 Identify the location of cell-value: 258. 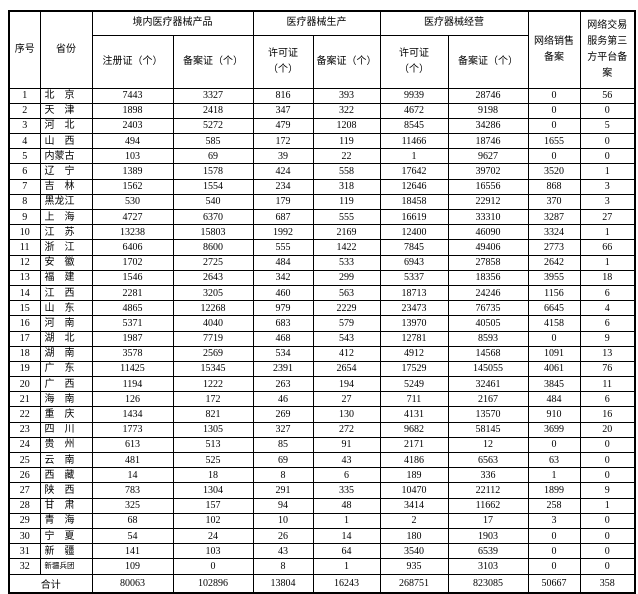
(554, 505).